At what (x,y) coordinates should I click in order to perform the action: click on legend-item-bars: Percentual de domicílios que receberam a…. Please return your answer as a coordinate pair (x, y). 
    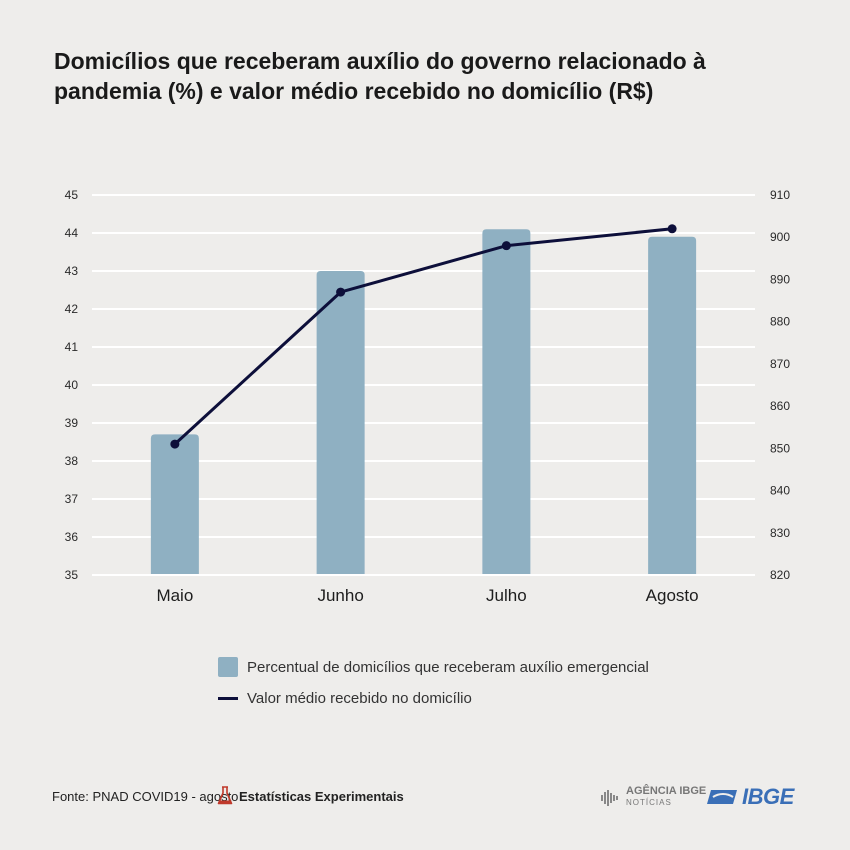
    Looking at the image, I should click on (433, 667).